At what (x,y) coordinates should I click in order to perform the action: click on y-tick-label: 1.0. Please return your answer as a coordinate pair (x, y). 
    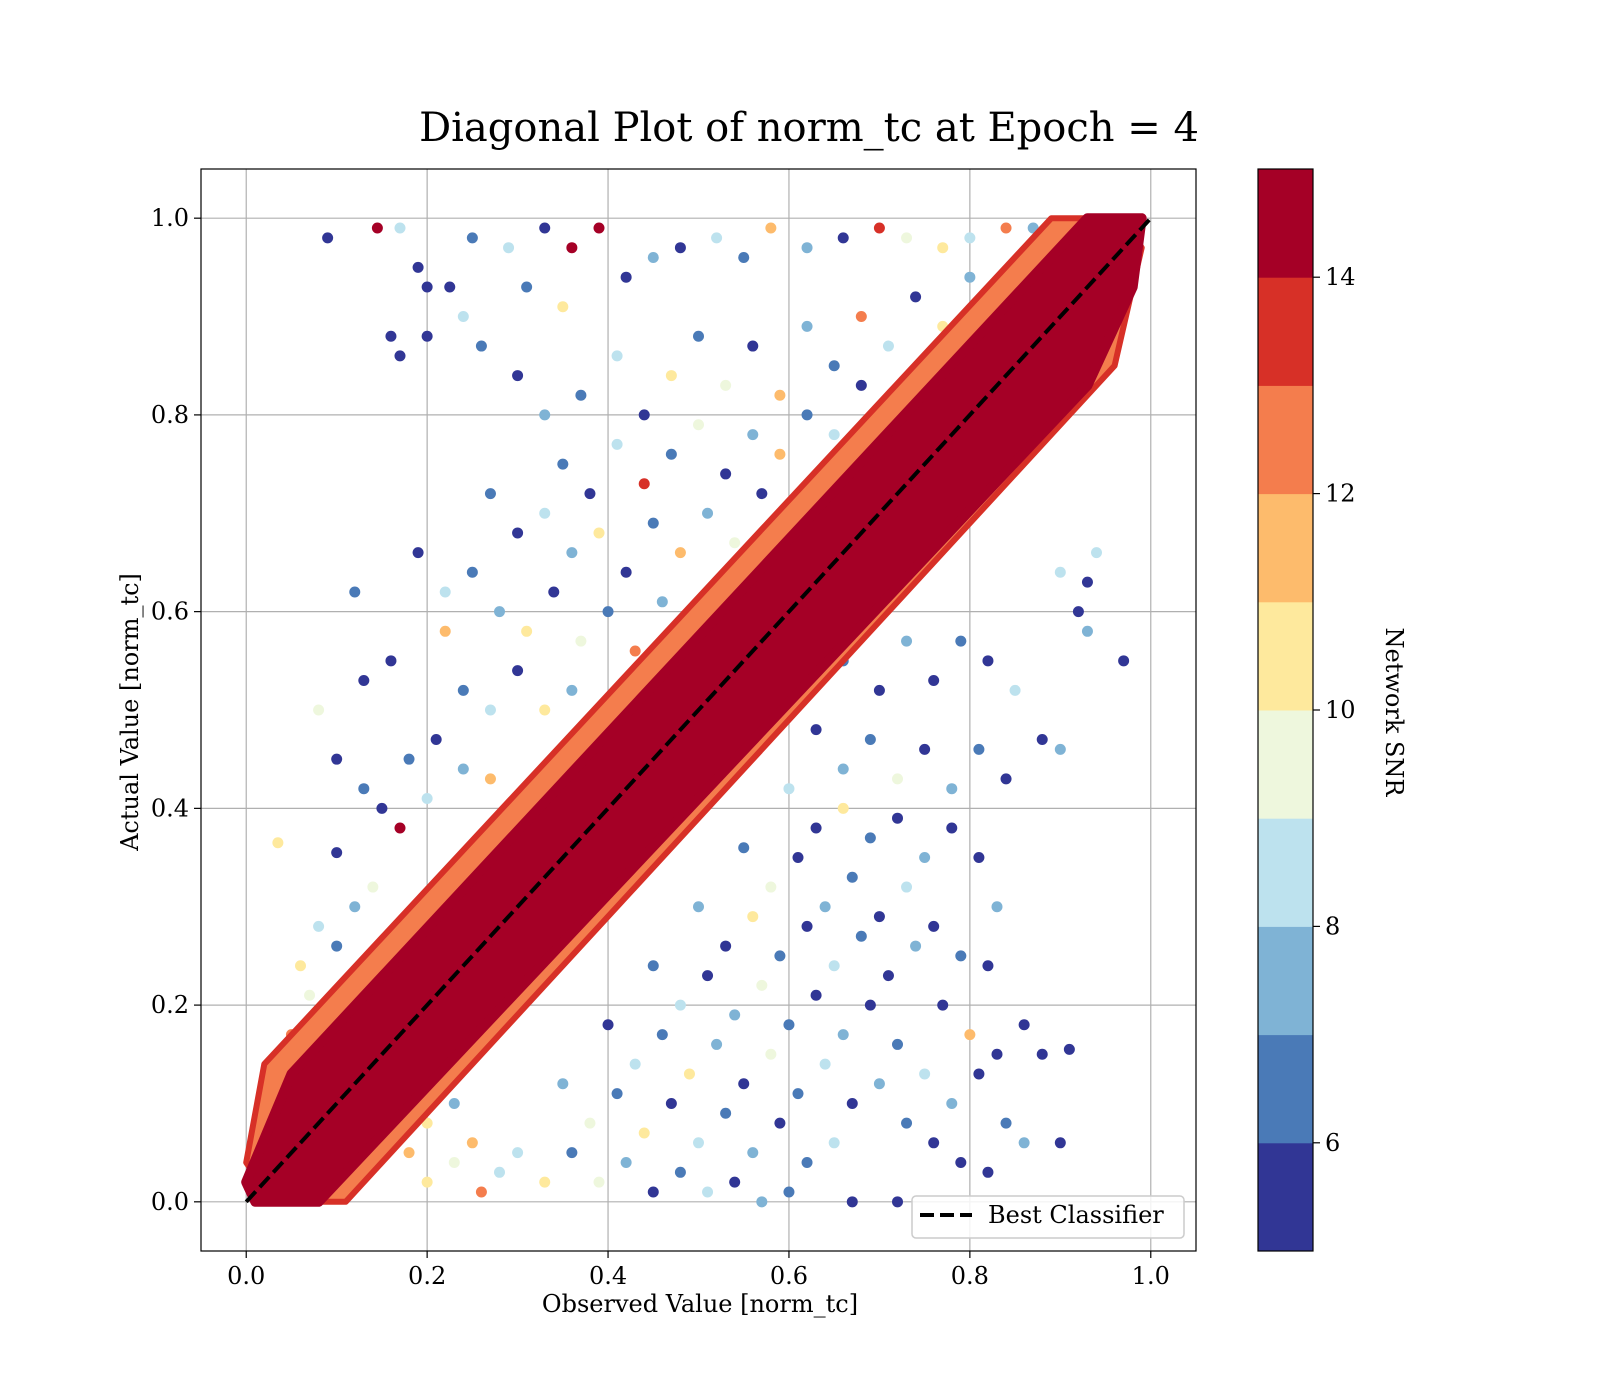
    Looking at the image, I should click on (170, 218).